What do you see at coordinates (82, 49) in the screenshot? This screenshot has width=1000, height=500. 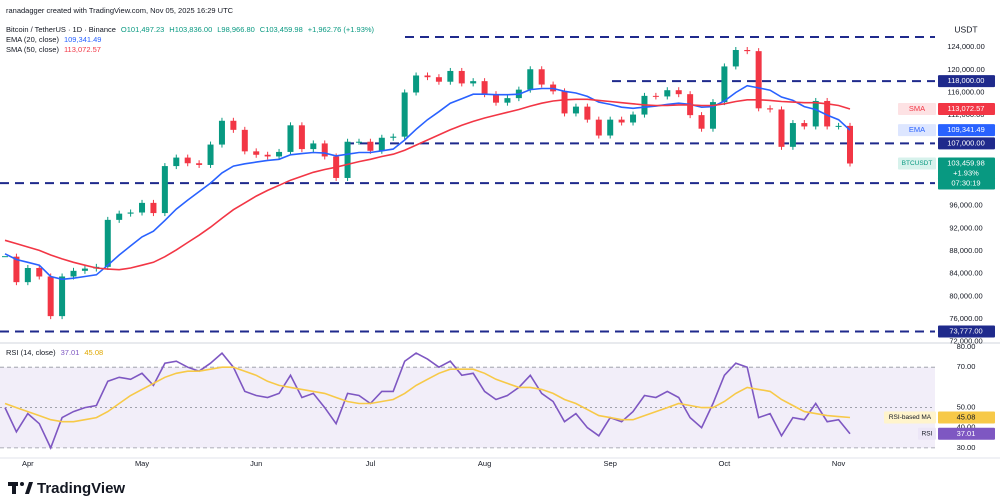 I see `legend-value: 113,072.57` at bounding box center [82, 49].